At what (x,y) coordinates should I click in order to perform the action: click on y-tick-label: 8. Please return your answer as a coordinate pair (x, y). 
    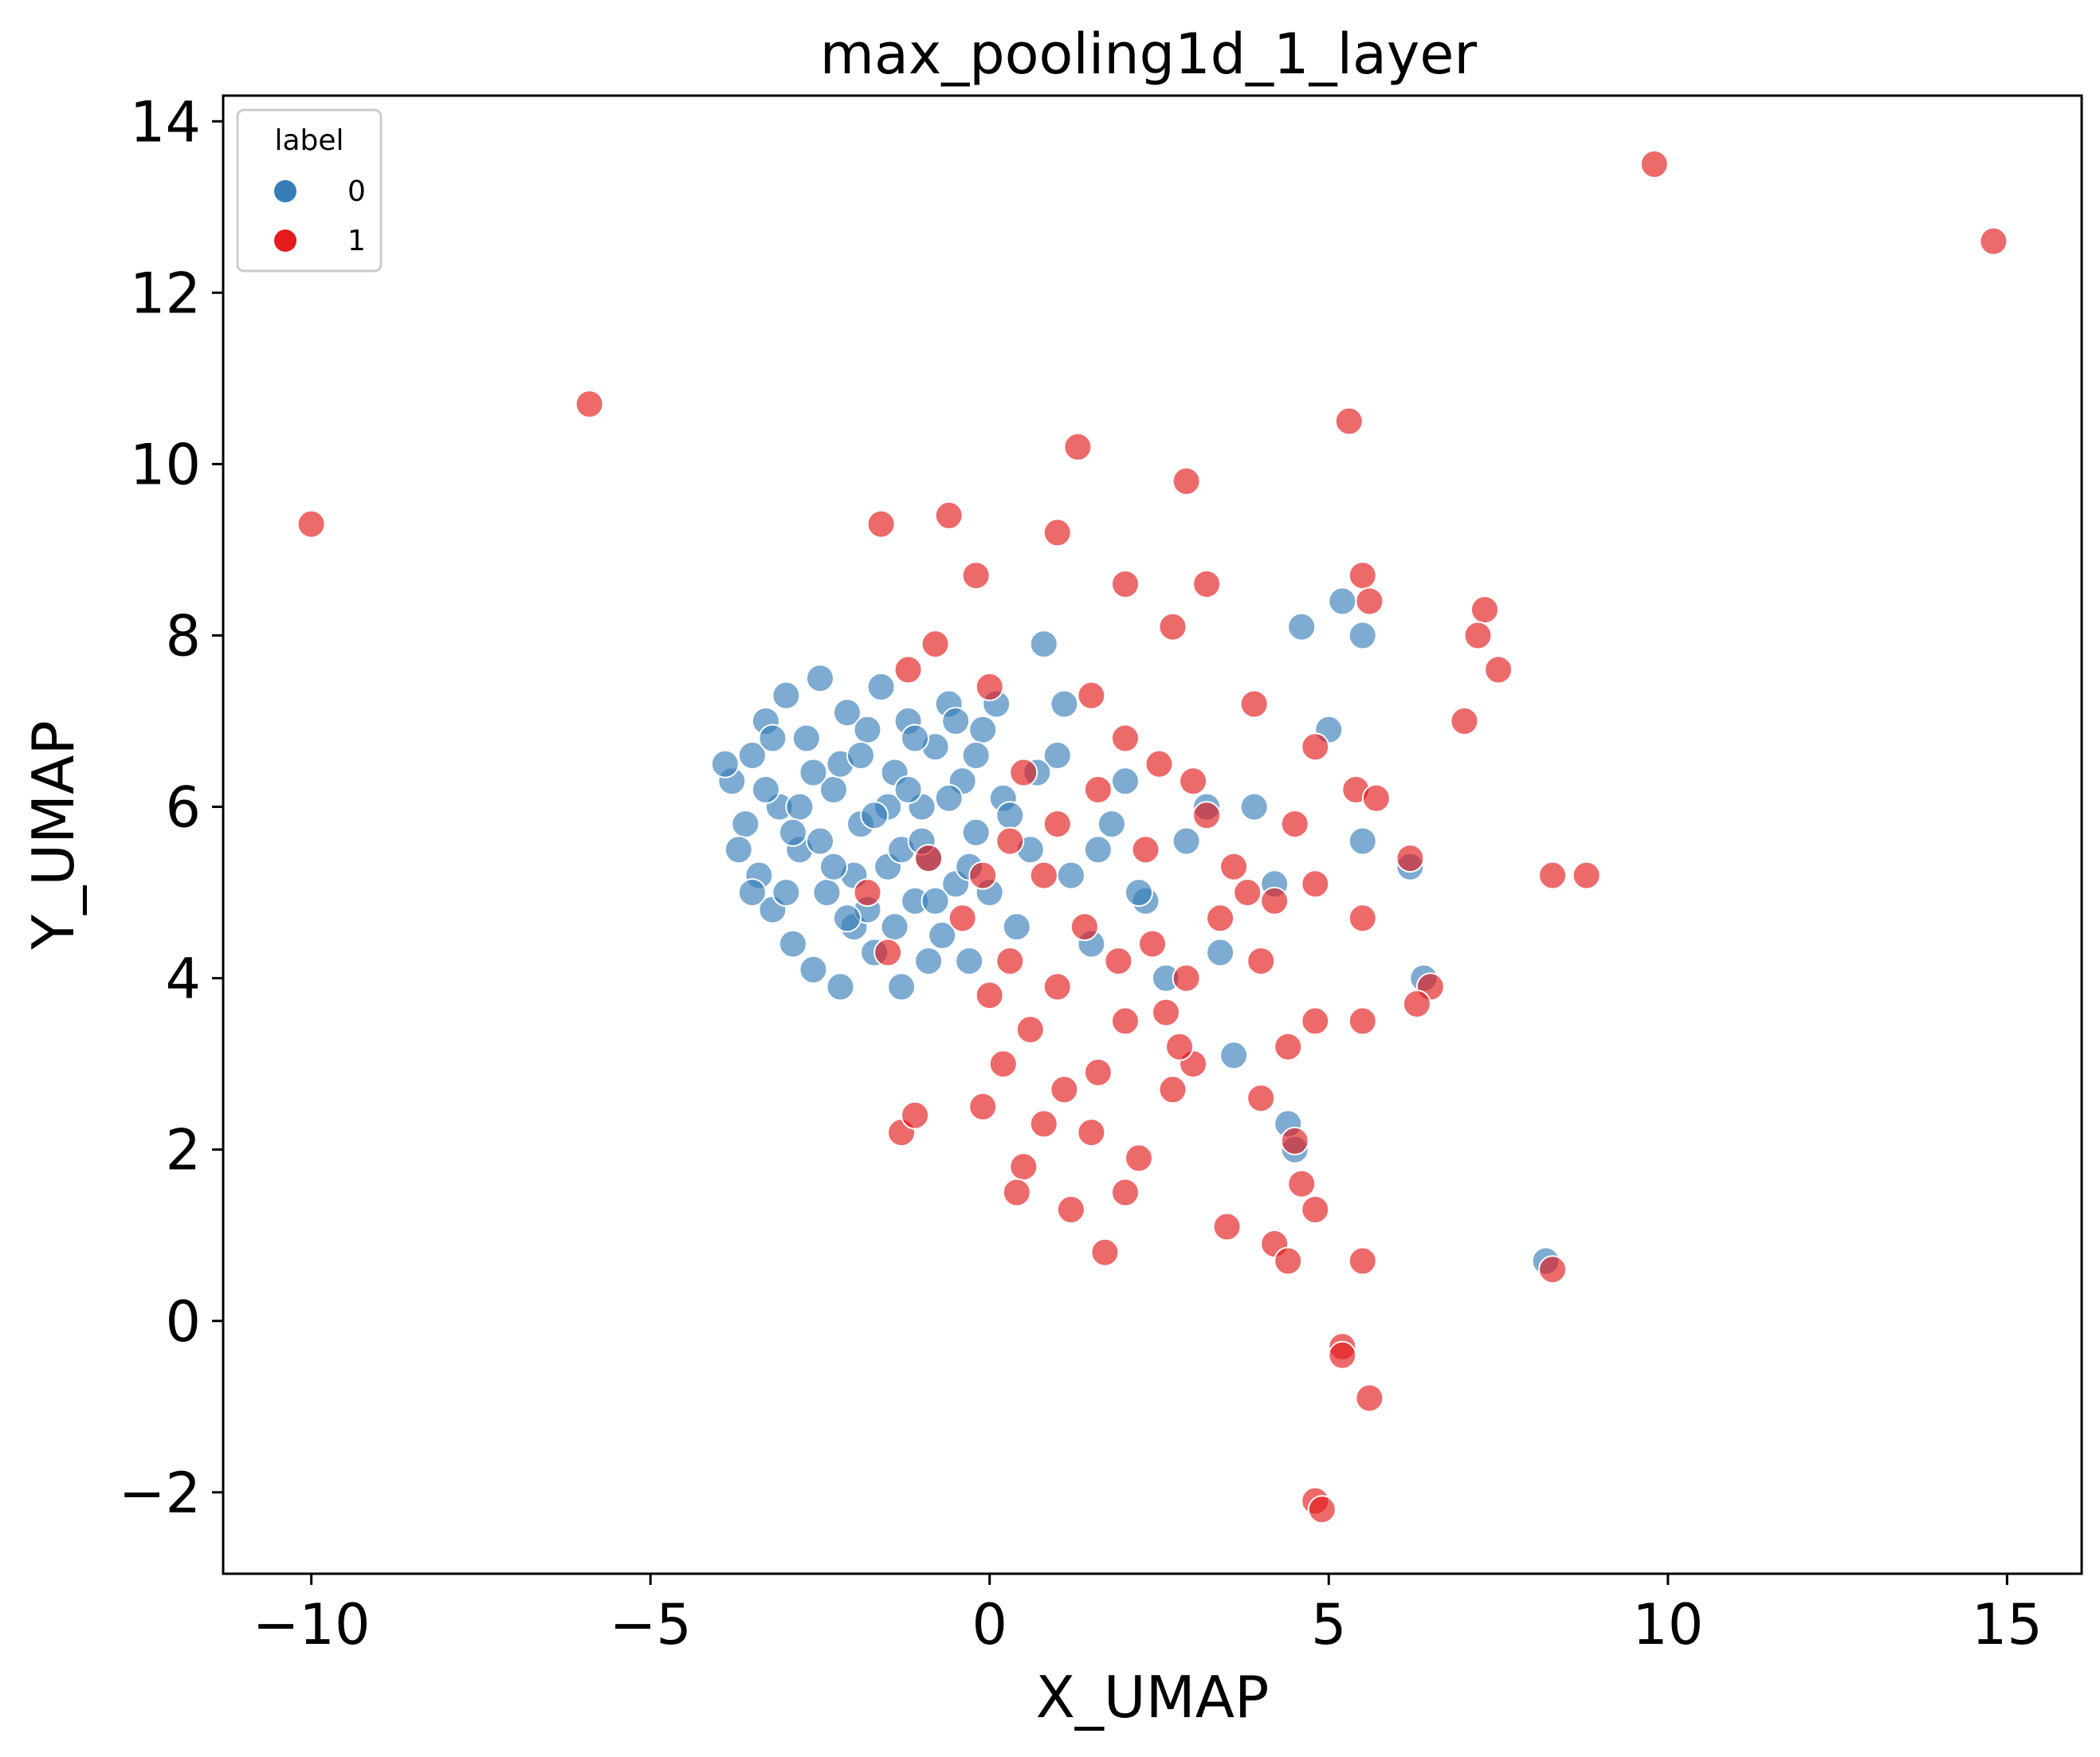
    Looking at the image, I should click on (183, 636).